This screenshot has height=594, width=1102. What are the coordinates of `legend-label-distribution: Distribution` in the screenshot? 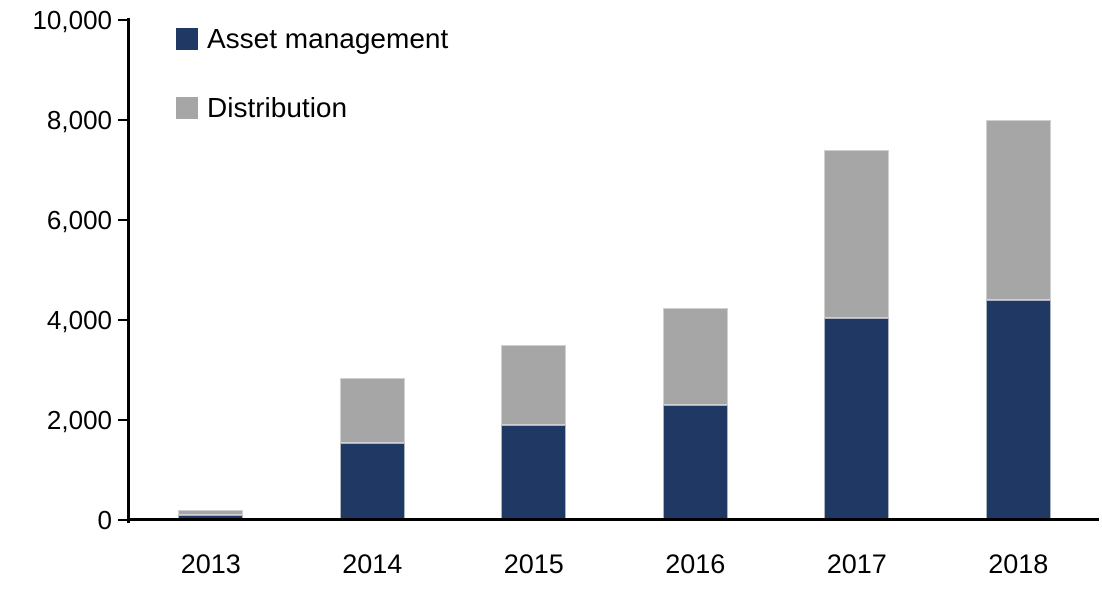 It's located at (277, 107).